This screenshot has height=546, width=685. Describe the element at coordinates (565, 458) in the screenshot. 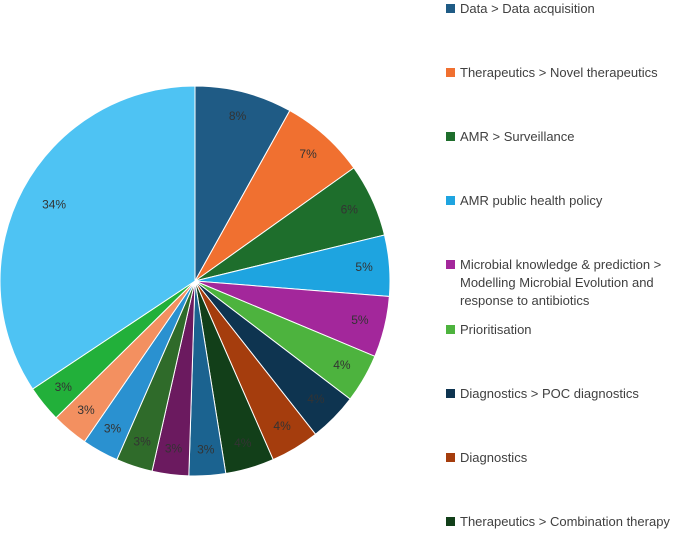

I see `legend-item: Diagnostics` at that location.